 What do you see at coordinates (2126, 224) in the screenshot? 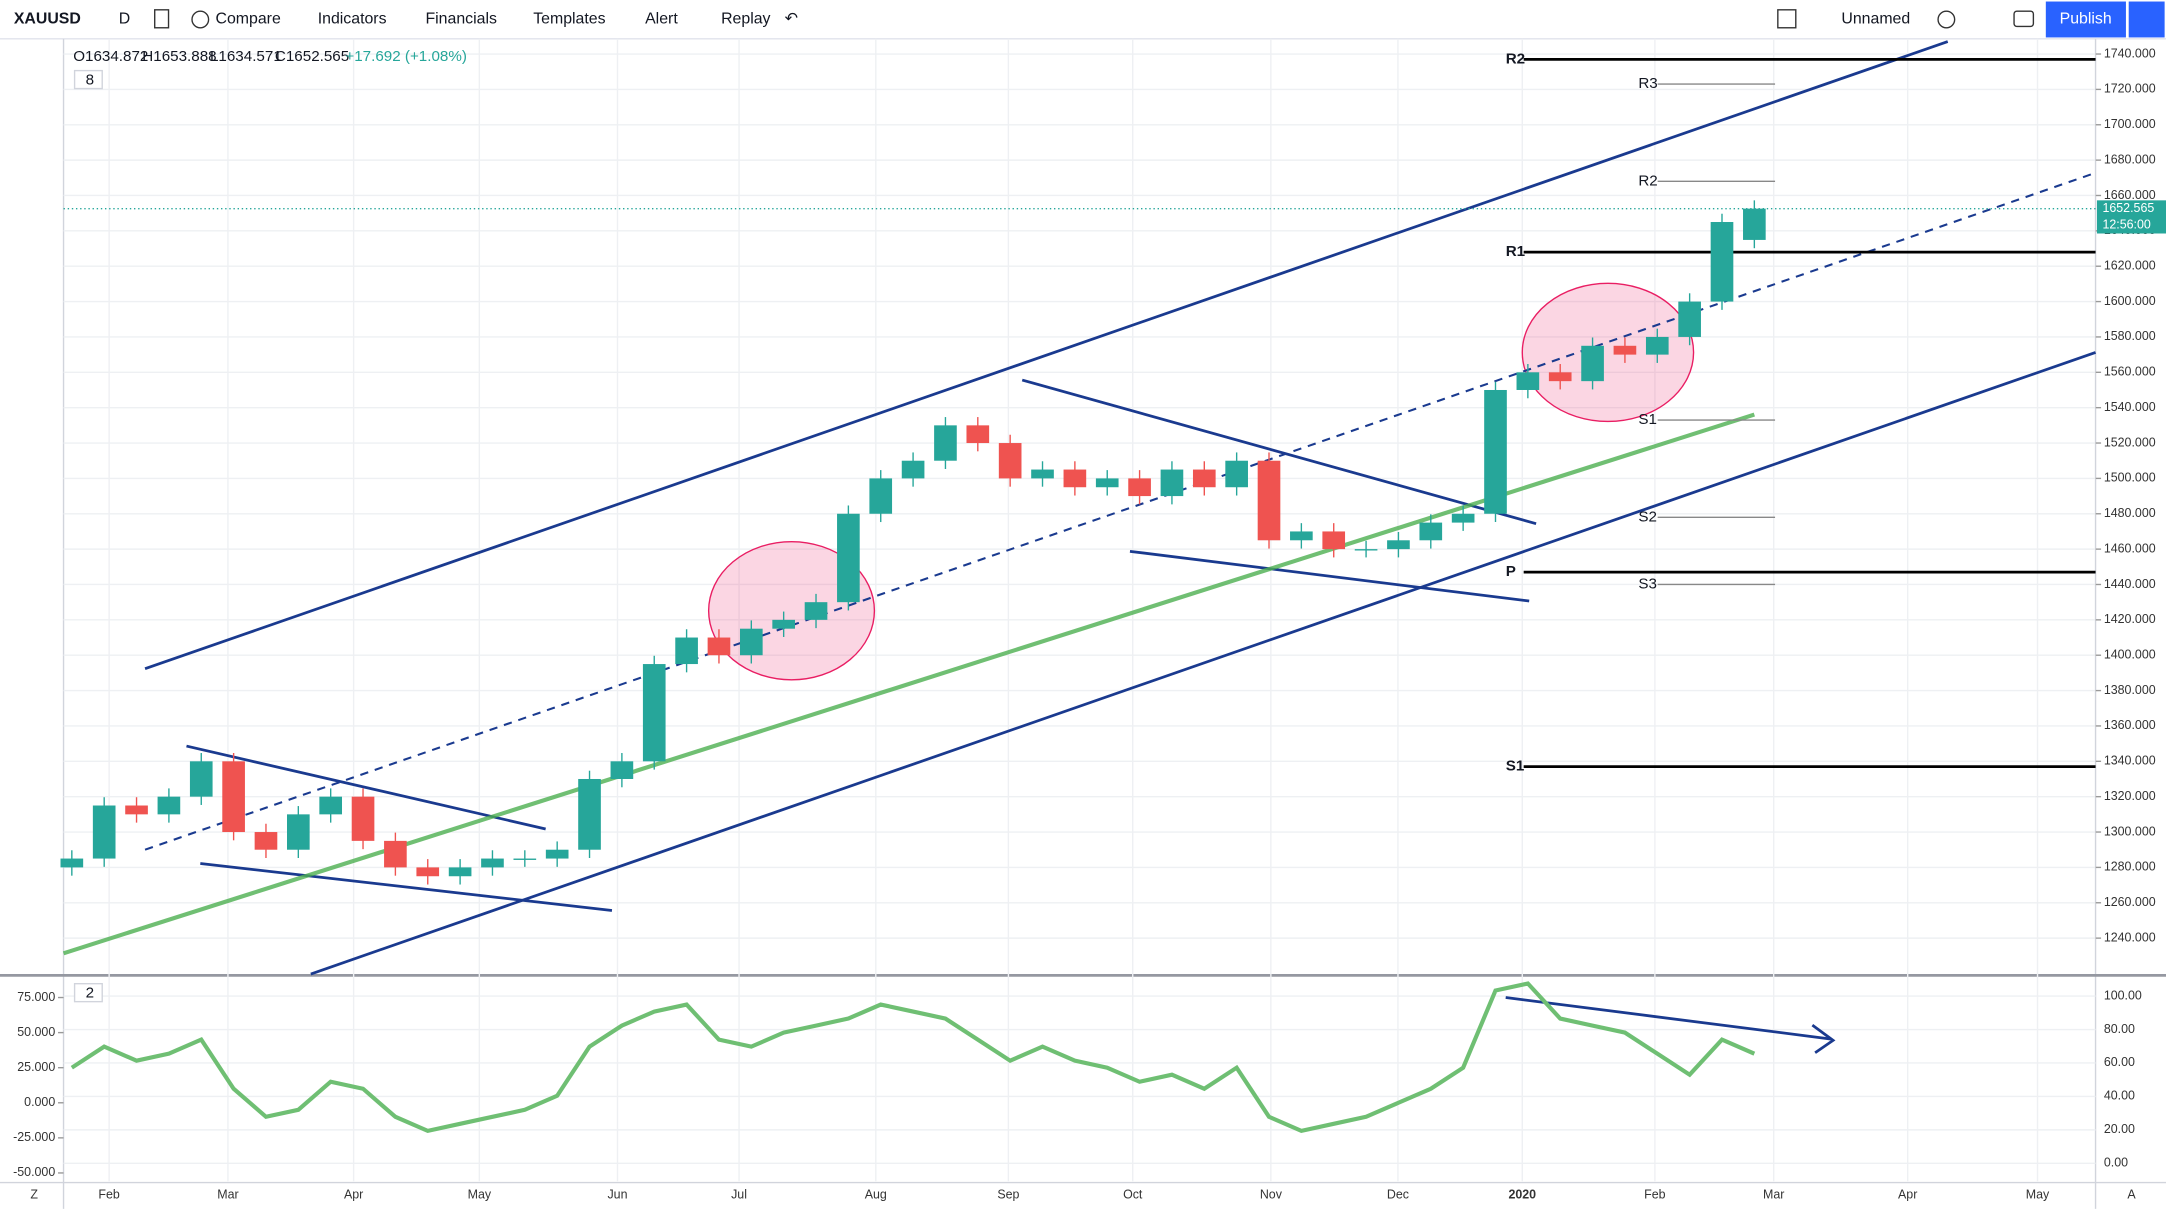
I see `countdown-label: 12:56:00` at bounding box center [2126, 224].